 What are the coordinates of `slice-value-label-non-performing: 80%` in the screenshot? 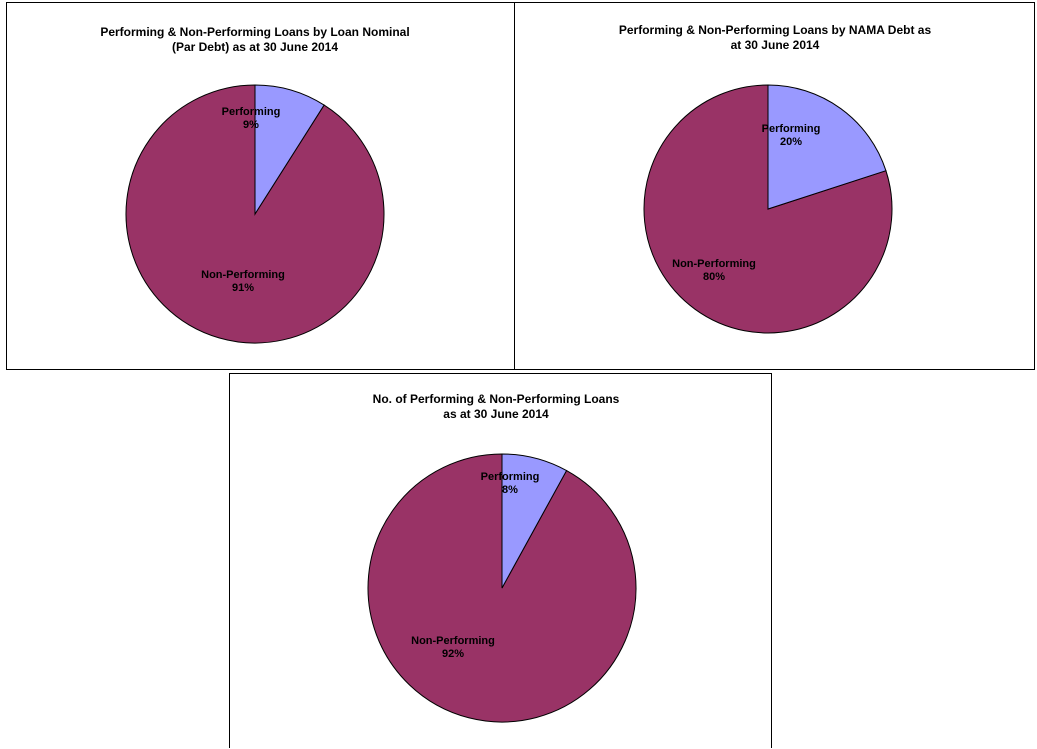 It's located at (714, 277).